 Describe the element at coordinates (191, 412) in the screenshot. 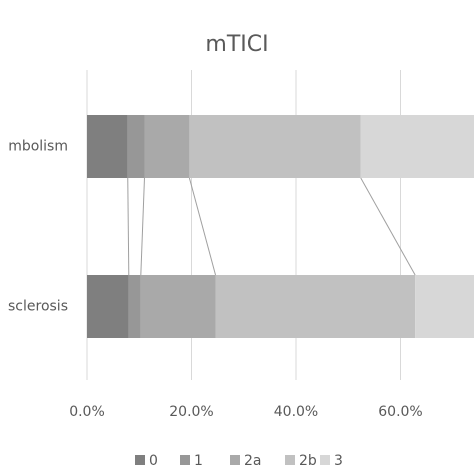

I see `x-tick-label: 20.0%` at that location.